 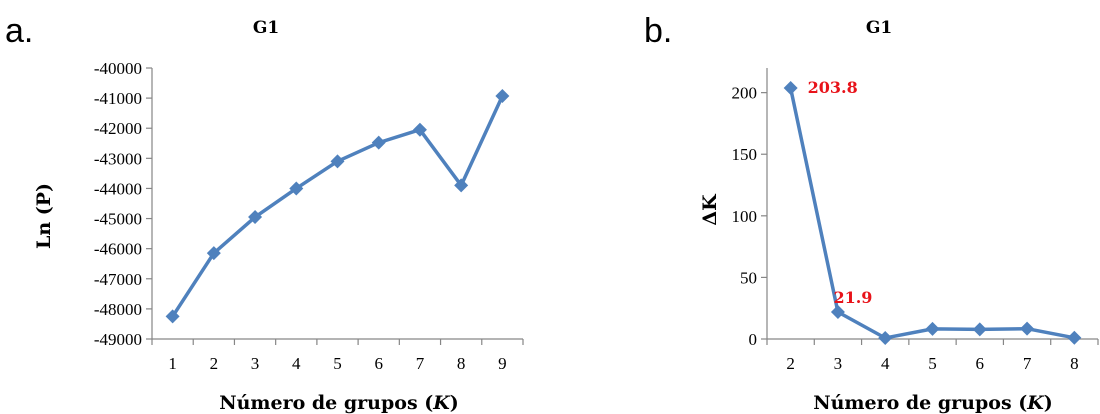 What do you see at coordinates (745, 216) in the screenshot?
I see `panel-b-y-tick-label: 100` at bounding box center [745, 216].